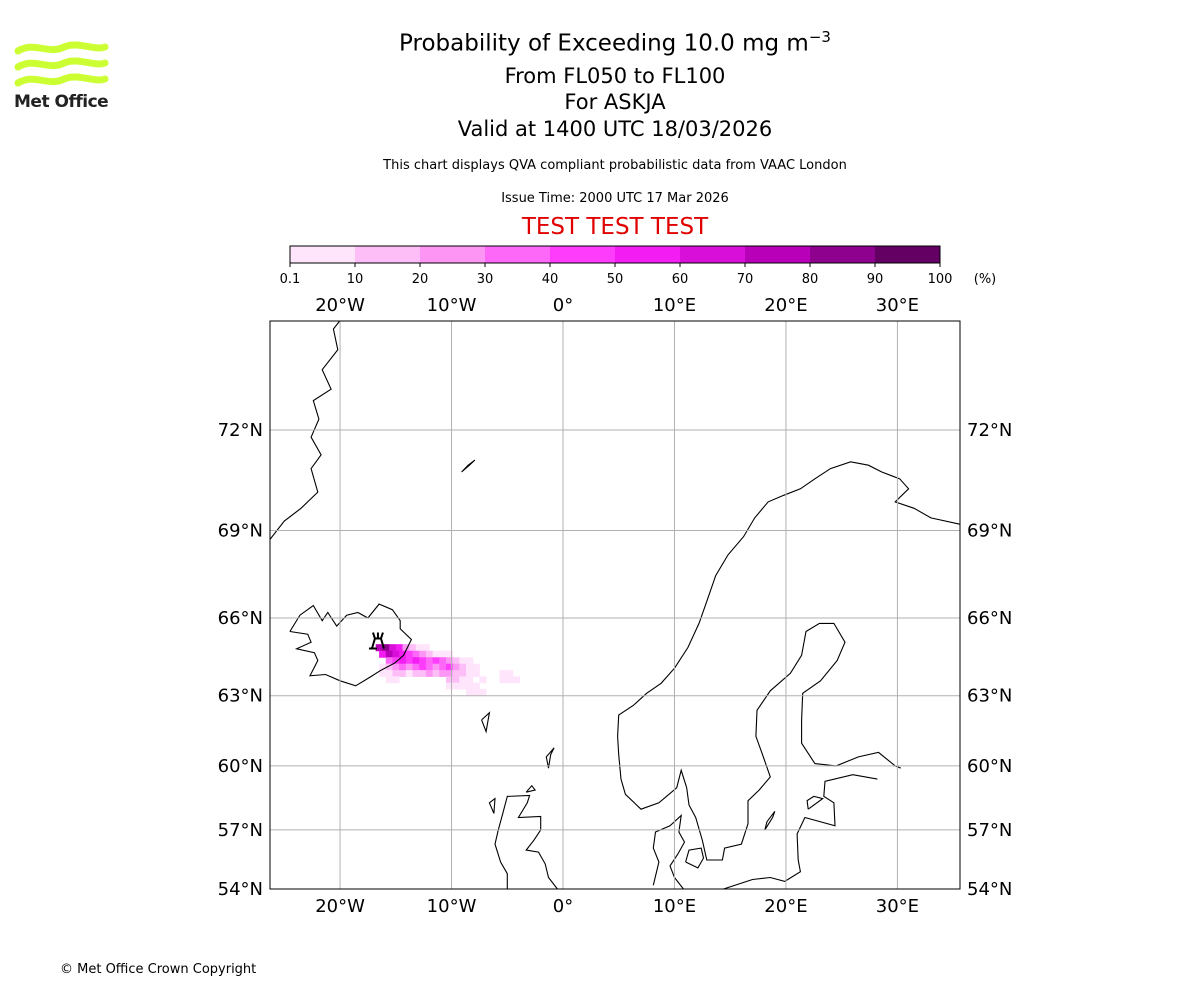 The height and width of the screenshot is (1000, 1200). Describe the element at coordinates (240, 696) in the screenshot. I see `lat-label-left: 63°N` at that location.